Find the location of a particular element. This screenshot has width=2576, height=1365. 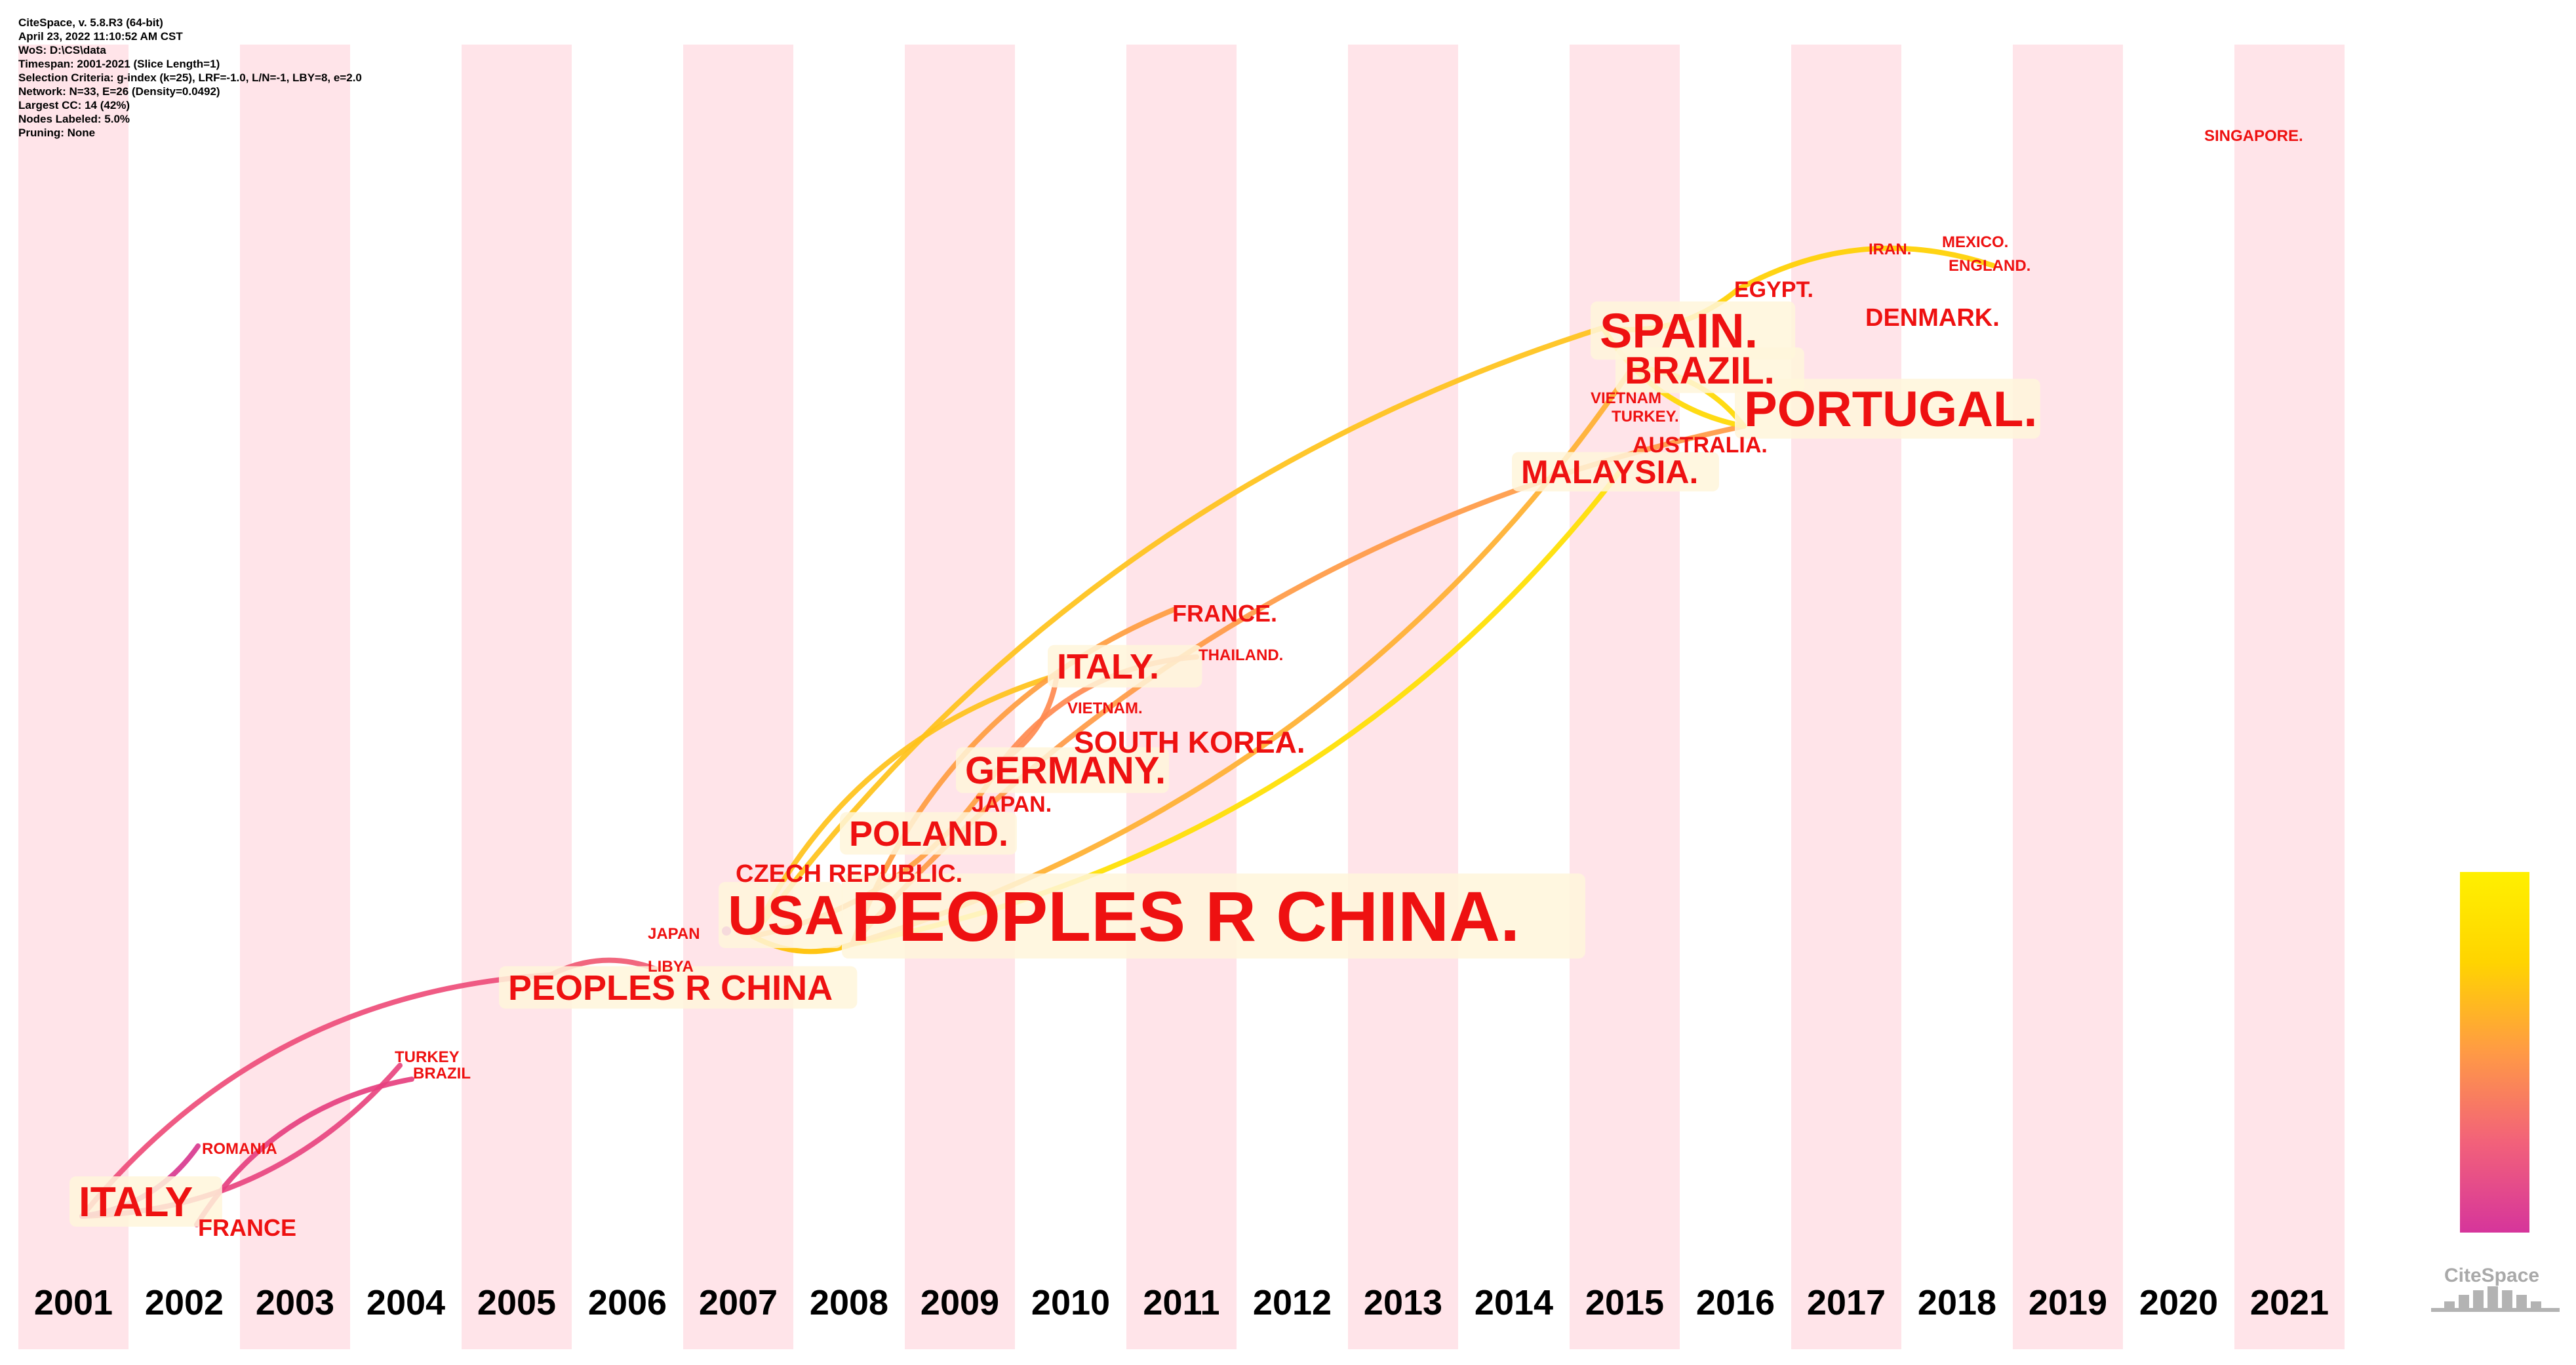

year-label: 2003 is located at coordinates (295, 1302).